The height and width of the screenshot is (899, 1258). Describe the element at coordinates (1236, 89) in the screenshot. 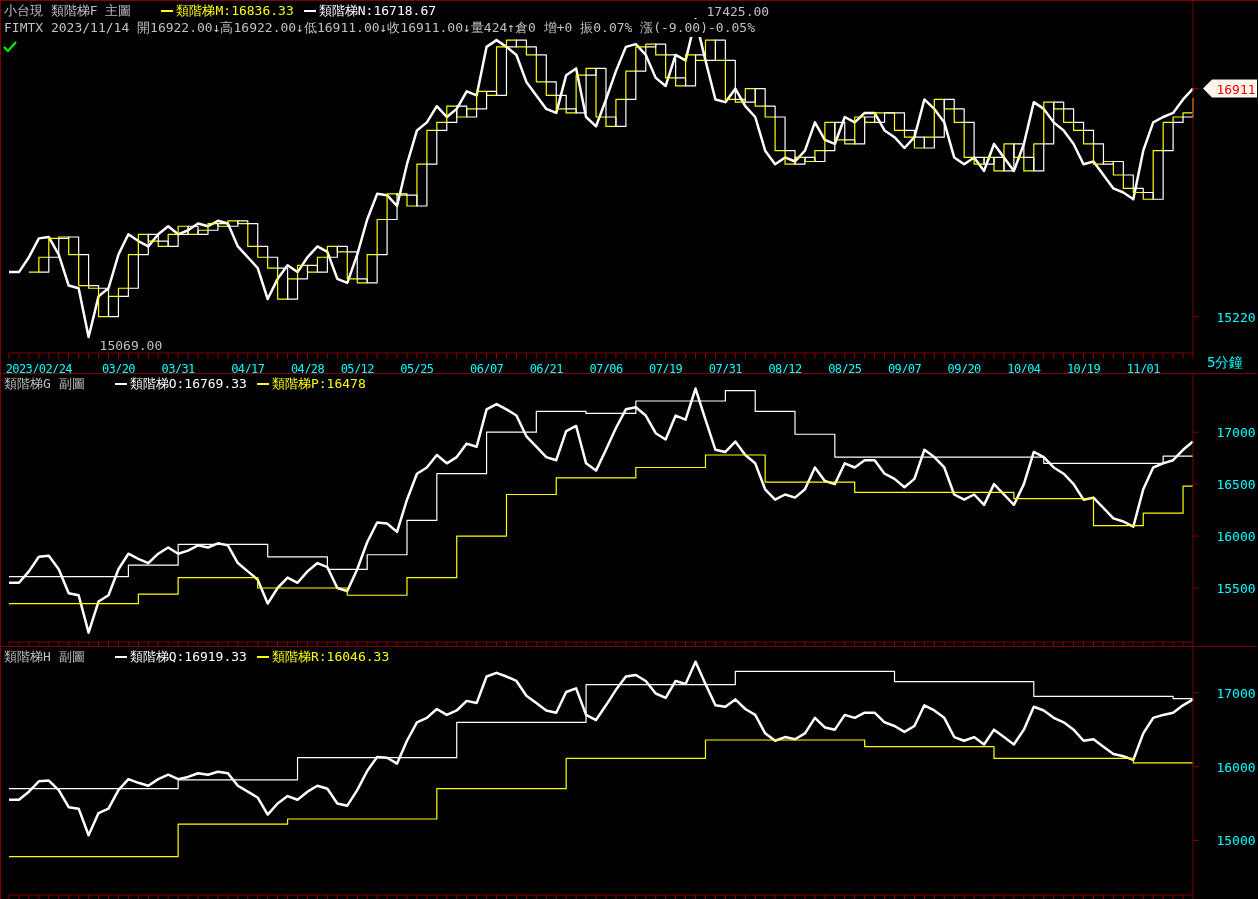

I see `y-tick-label: 16911` at that location.